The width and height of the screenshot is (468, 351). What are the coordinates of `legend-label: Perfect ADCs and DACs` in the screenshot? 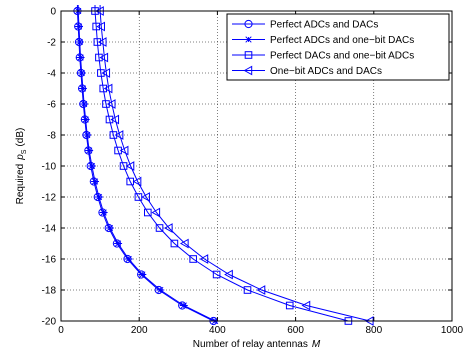 It's located at (324, 25).